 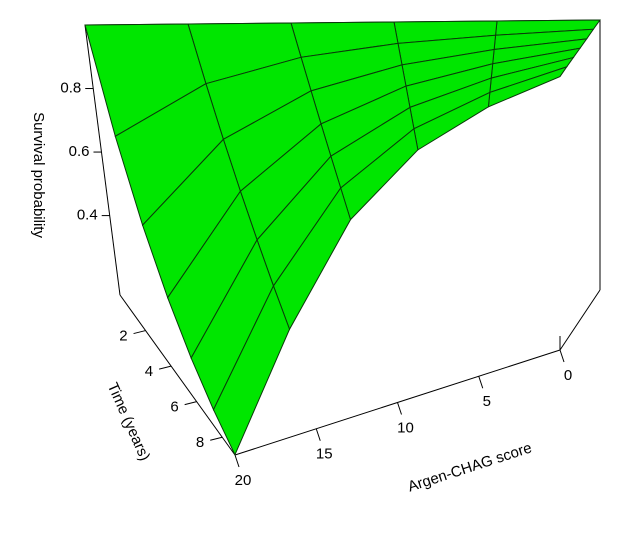 What do you see at coordinates (70, 87) in the screenshot?
I see `z-tick-label: 0.8` at bounding box center [70, 87].